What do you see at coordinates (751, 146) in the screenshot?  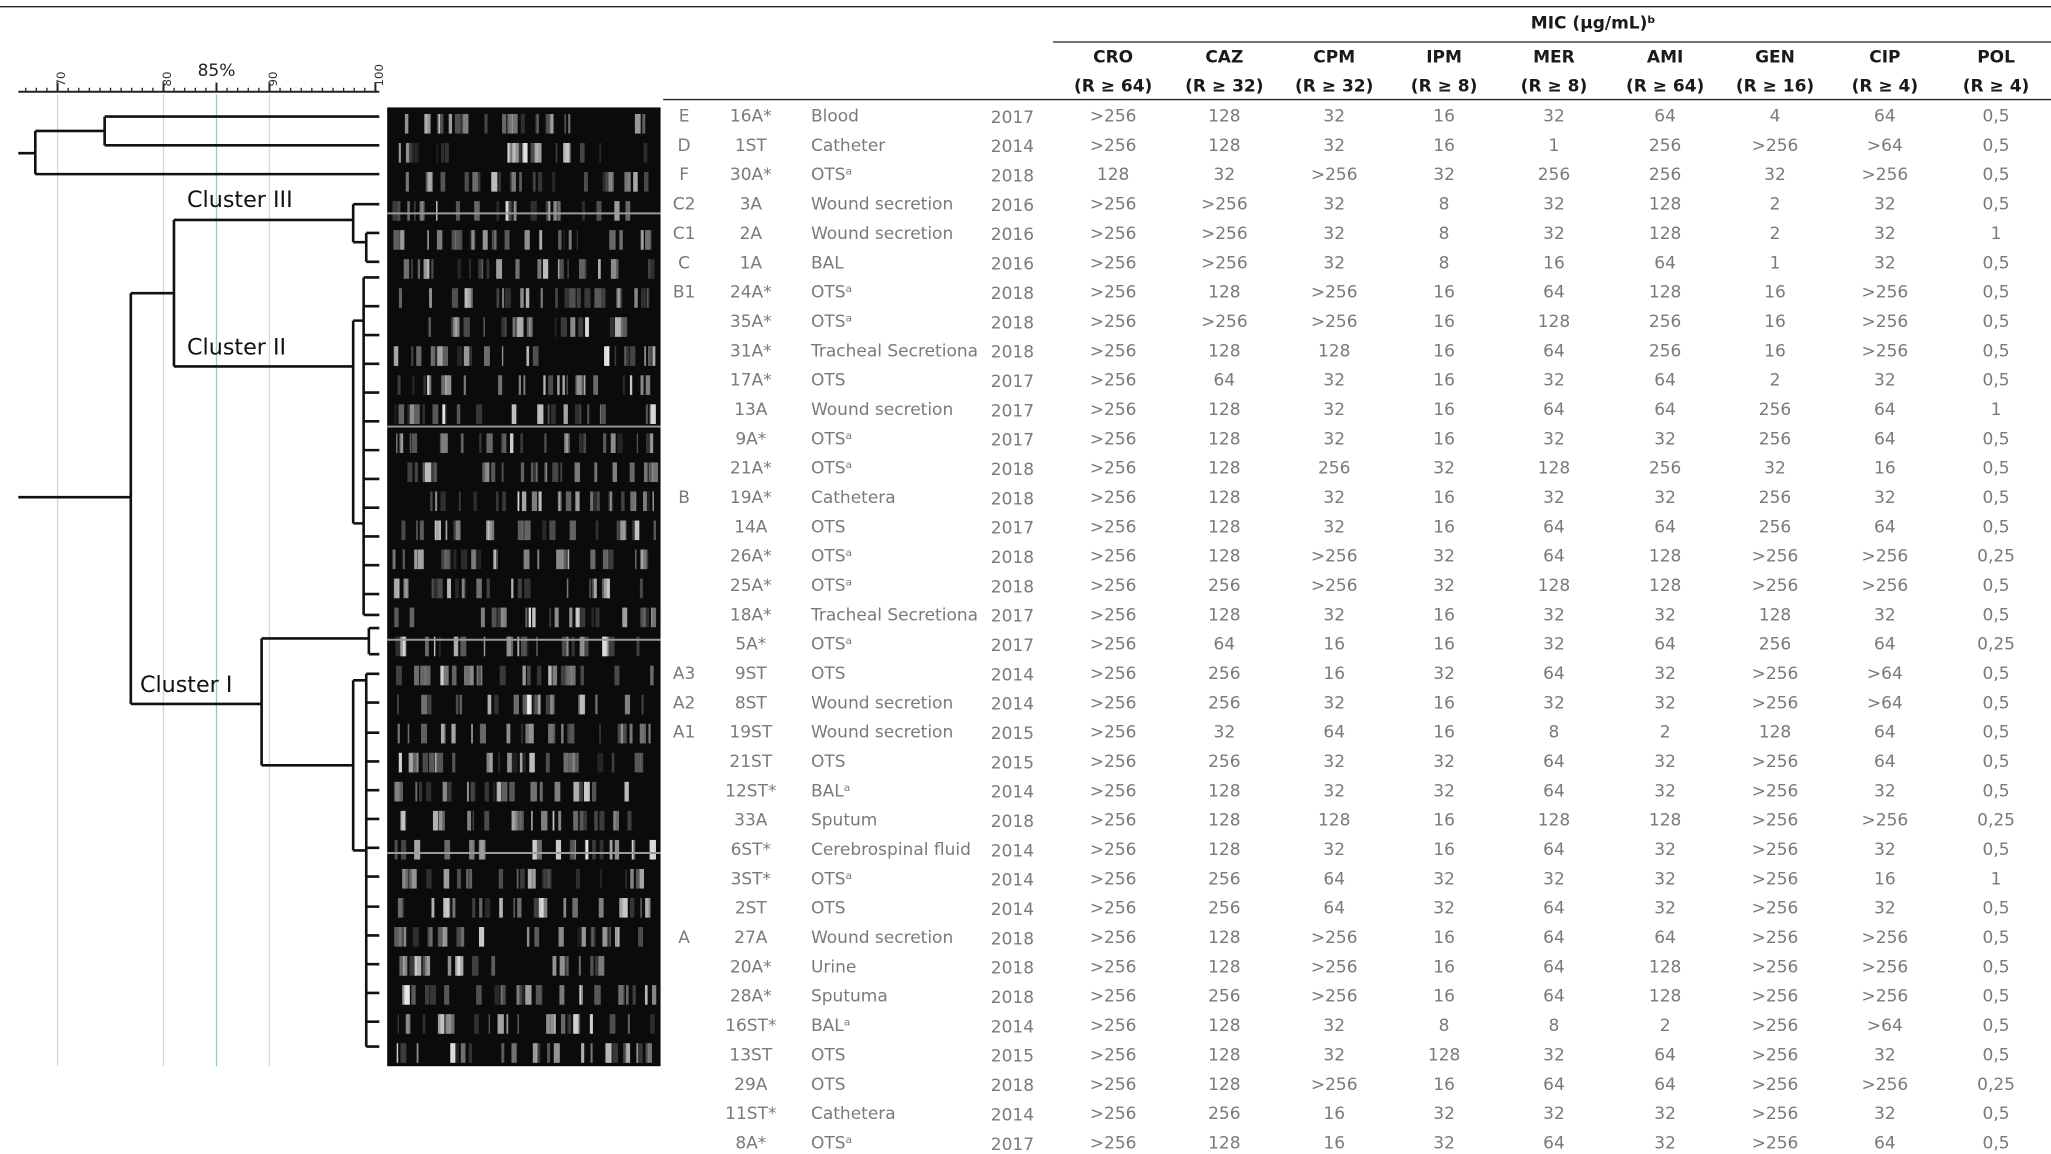 I see `isolate-id: 1ST` at bounding box center [751, 146].